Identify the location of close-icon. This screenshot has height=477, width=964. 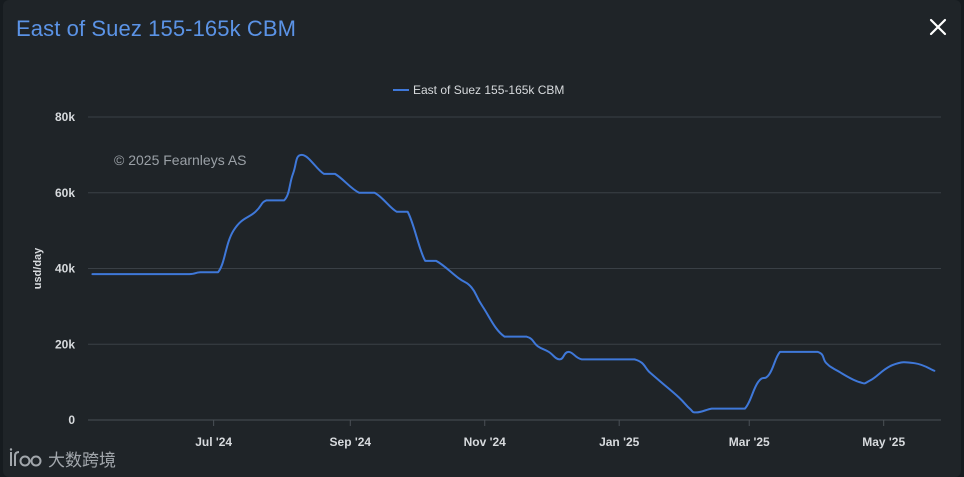
(938, 27).